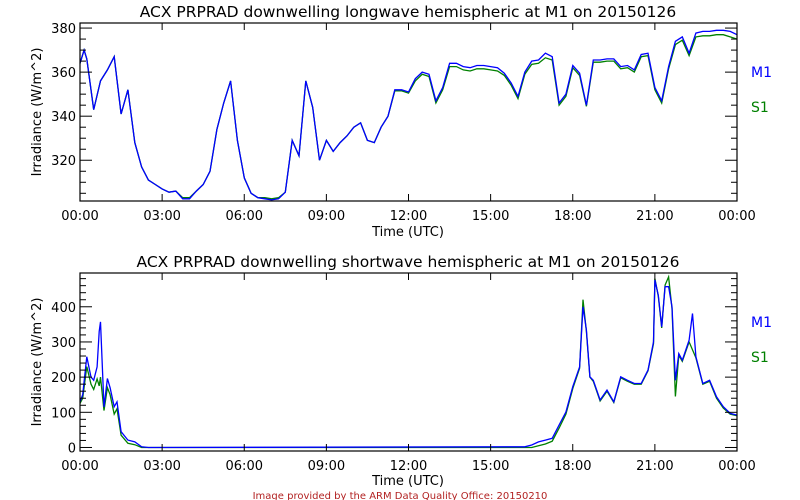 This screenshot has height=500, width=800. What do you see at coordinates (37, 112) in the screenshot?
I see `y-axis-label-longwave: Irradiance (W/m^2)` at bounding box center [37, 112].